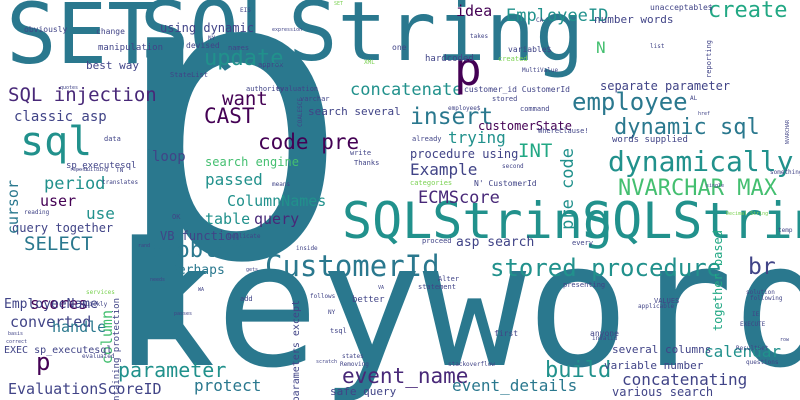  What do you see at coordinates (756, 314) in the screenshot?
I see `word-ie: IE` at bounding box center [756, 314].